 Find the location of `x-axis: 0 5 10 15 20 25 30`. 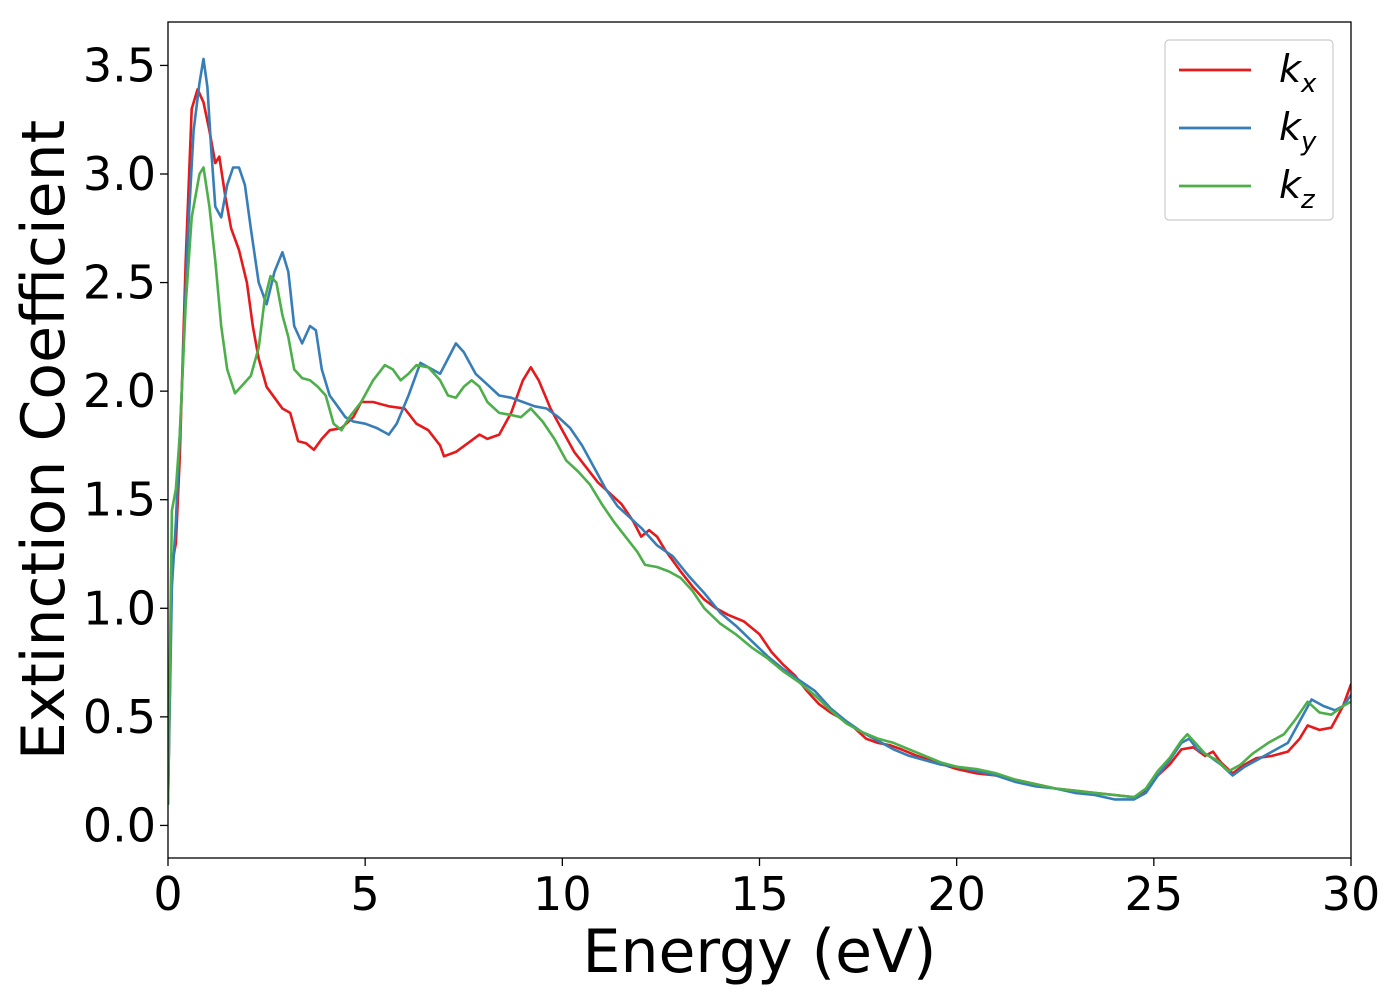

x-axis: 0 5 10 15 20 25 30 is located at coordinates (766, 889).